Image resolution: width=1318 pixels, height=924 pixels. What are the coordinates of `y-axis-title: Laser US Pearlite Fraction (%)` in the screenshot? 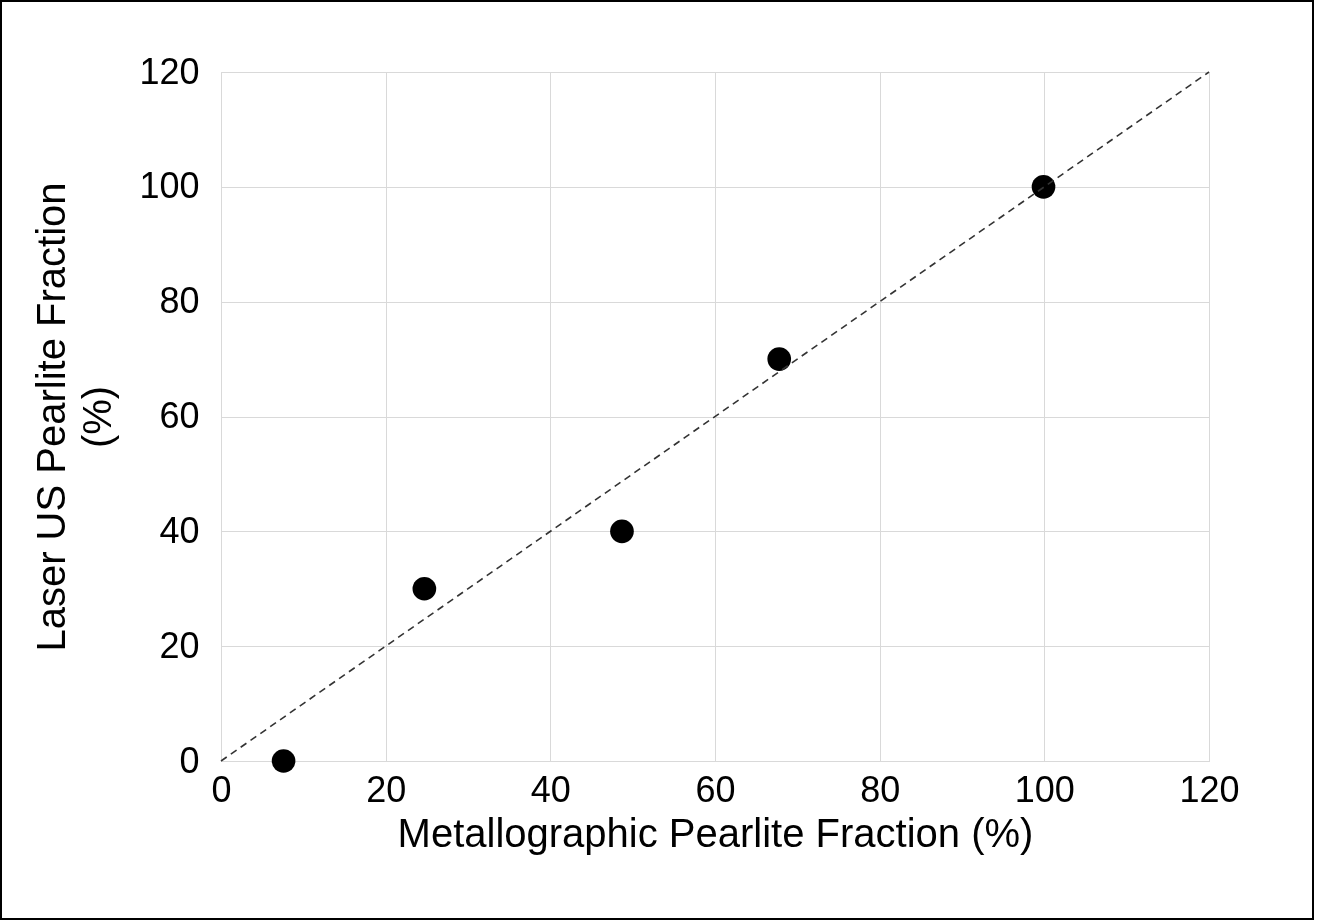 It's located at (74, 417).